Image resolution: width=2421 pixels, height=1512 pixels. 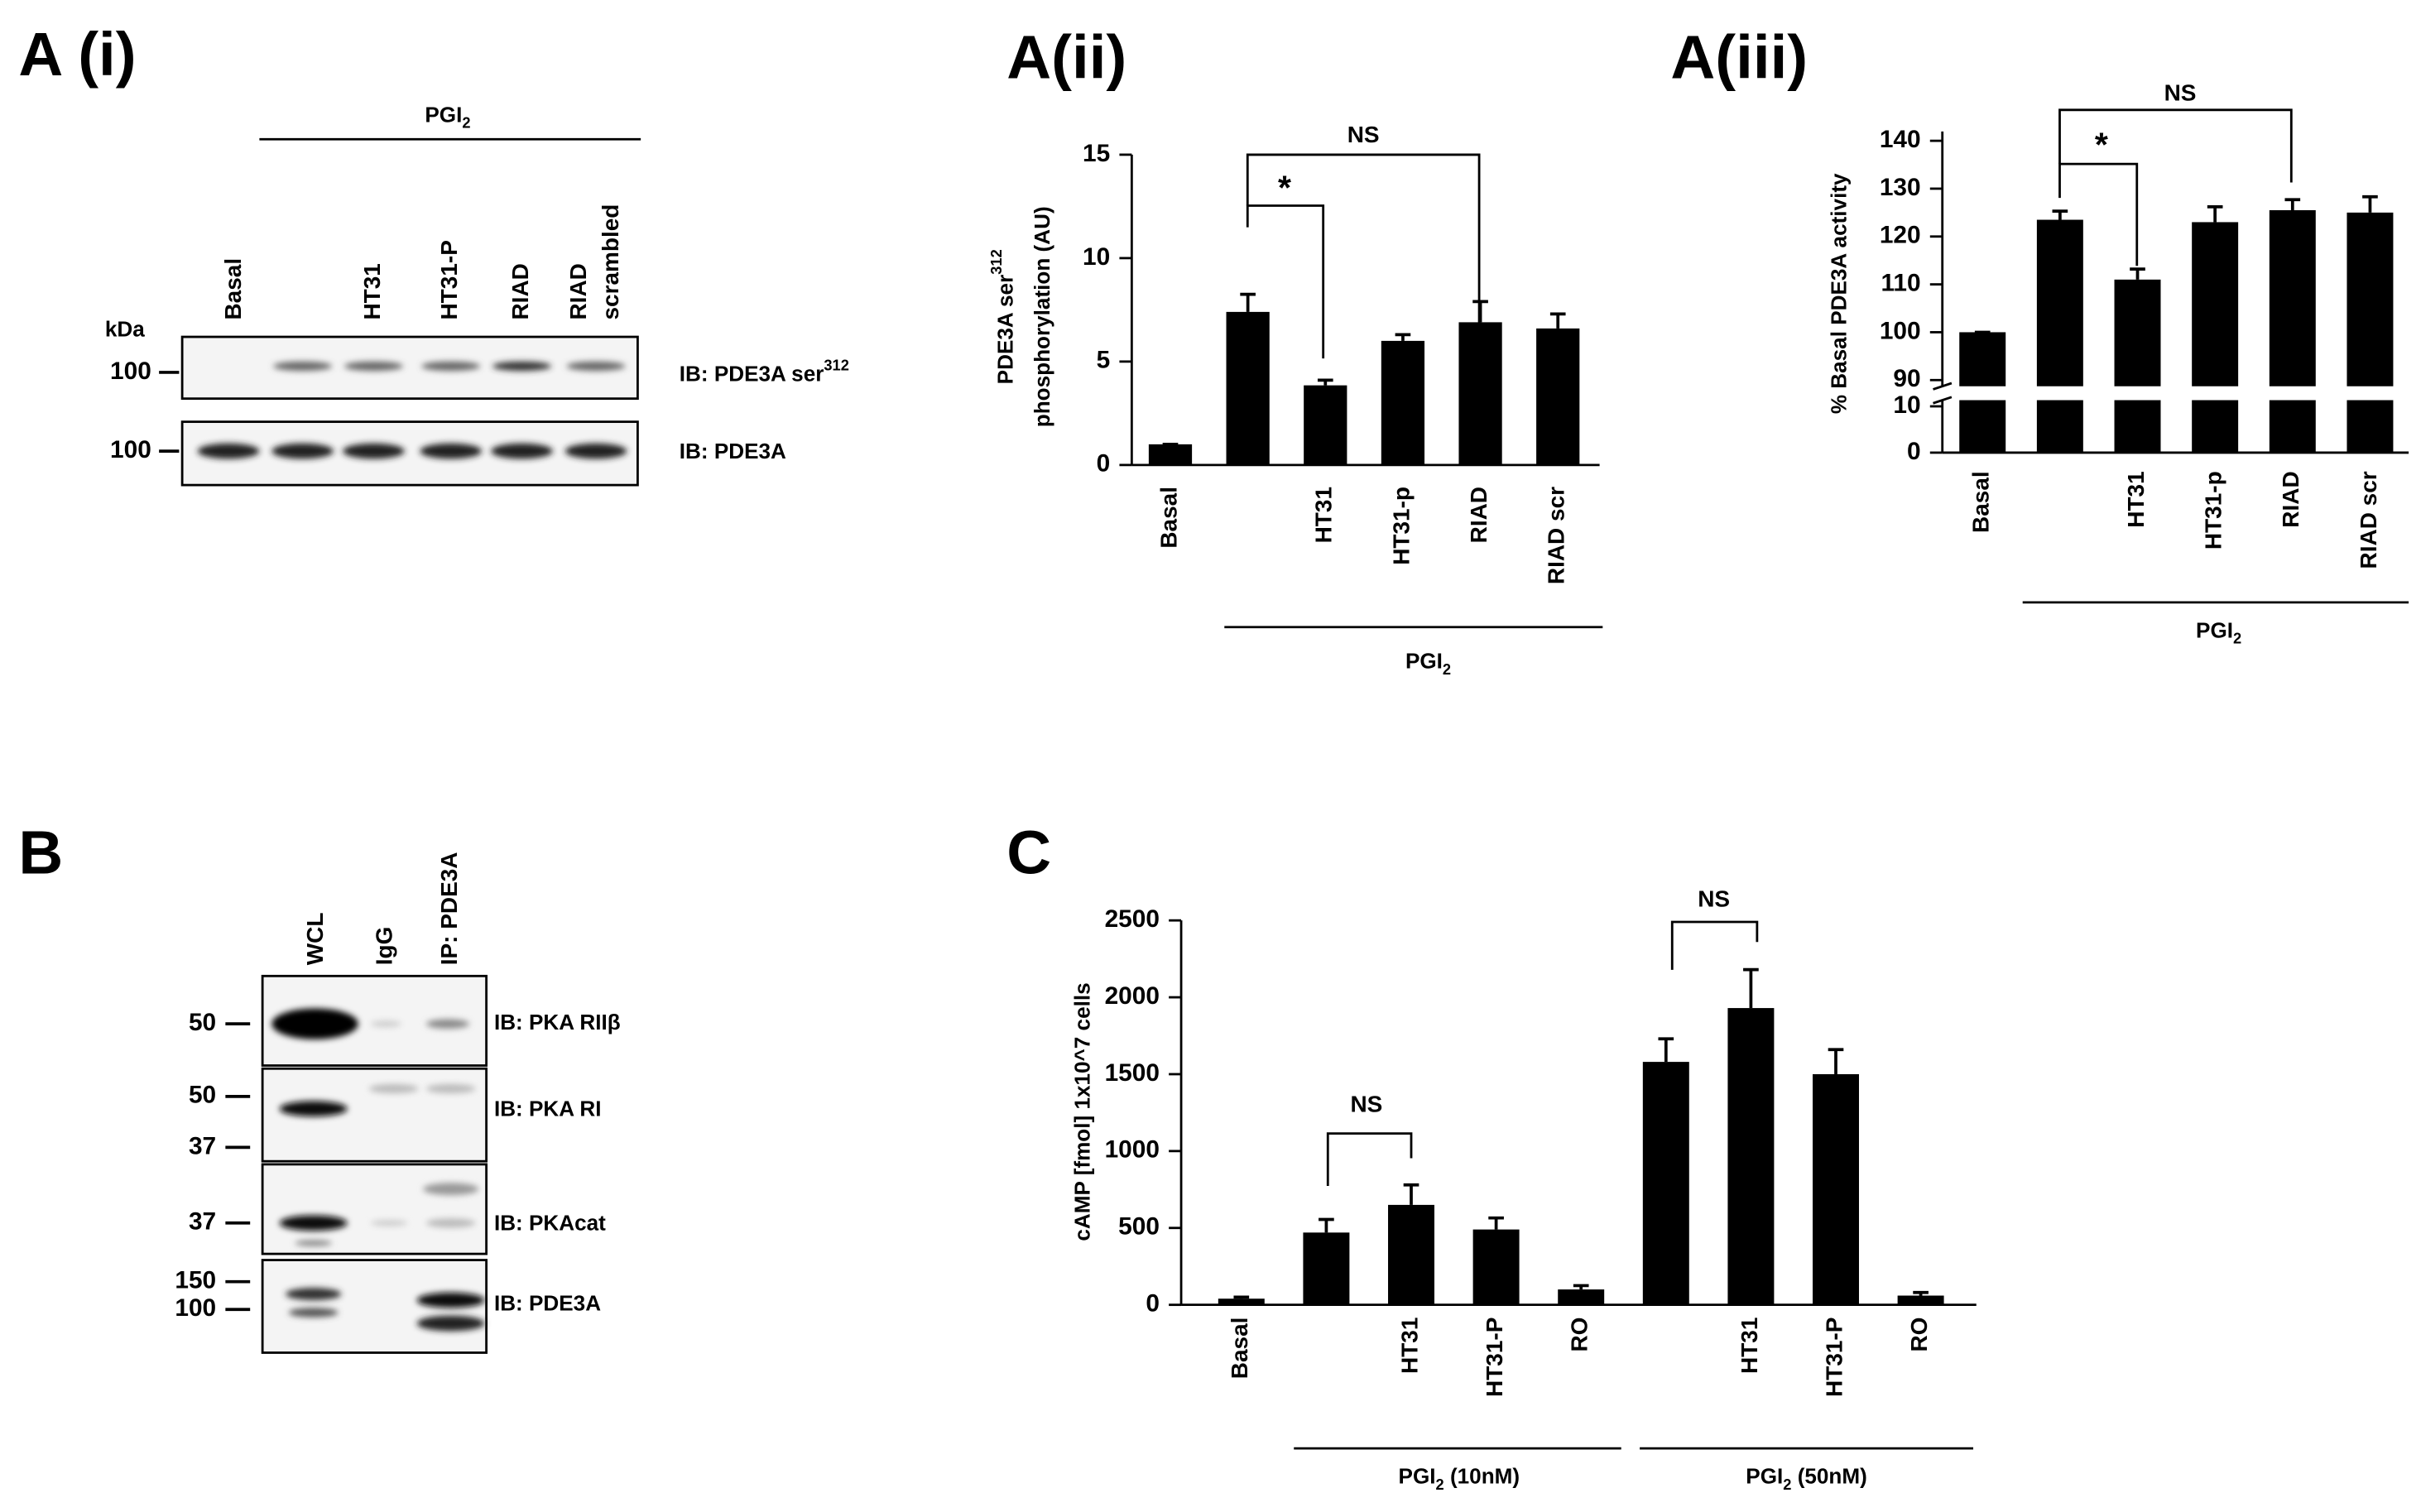 What do you see at coordinates (1900, 330) in the screenshot?
I see `y-tick-label: 100` at bounding box center [1900, 330].